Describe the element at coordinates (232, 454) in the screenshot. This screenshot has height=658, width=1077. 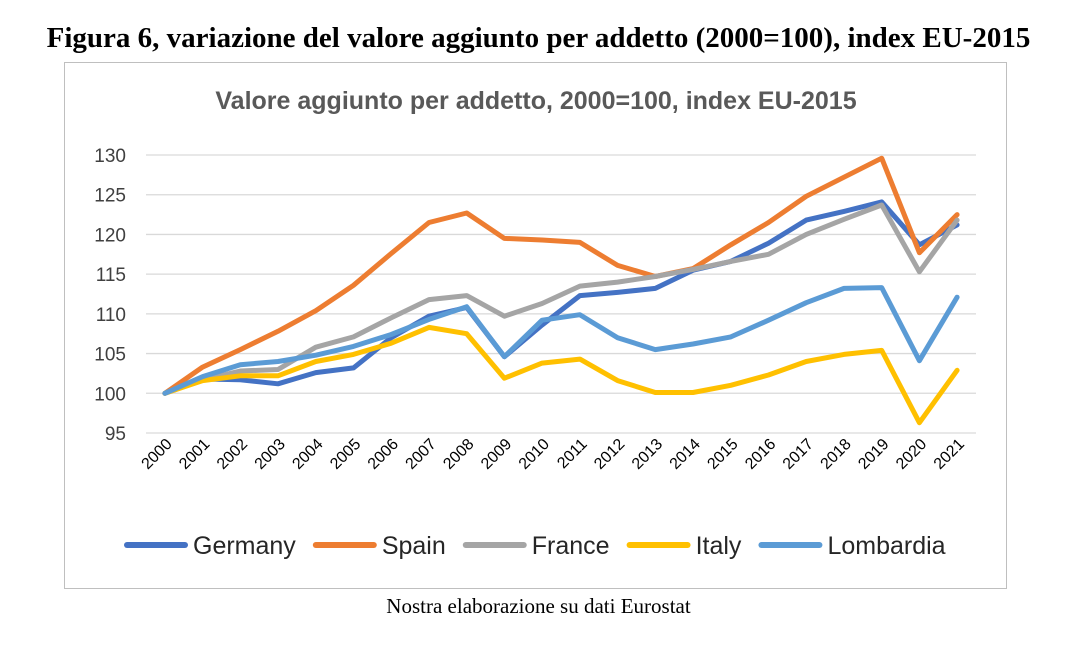
I see `x-tick-label: 2002` at that location.